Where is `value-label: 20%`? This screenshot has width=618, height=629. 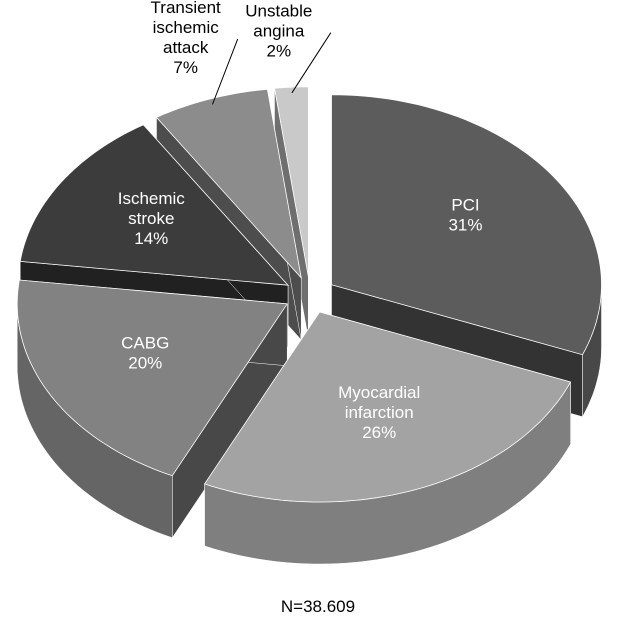 value-label: 20% is located at coordinates (145, 363).